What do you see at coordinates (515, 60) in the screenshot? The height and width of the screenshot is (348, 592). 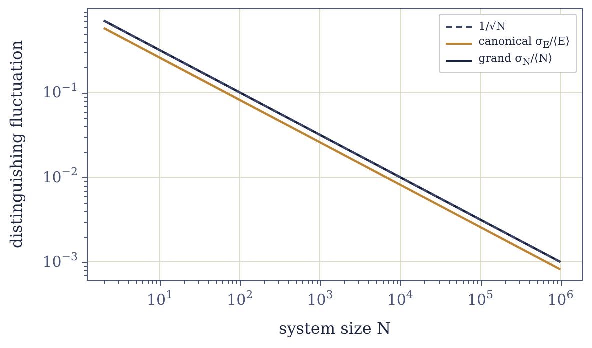 I see `legend-label: grand σ$_{N}$/⟨N⟩` at bounding box center [515, 60].